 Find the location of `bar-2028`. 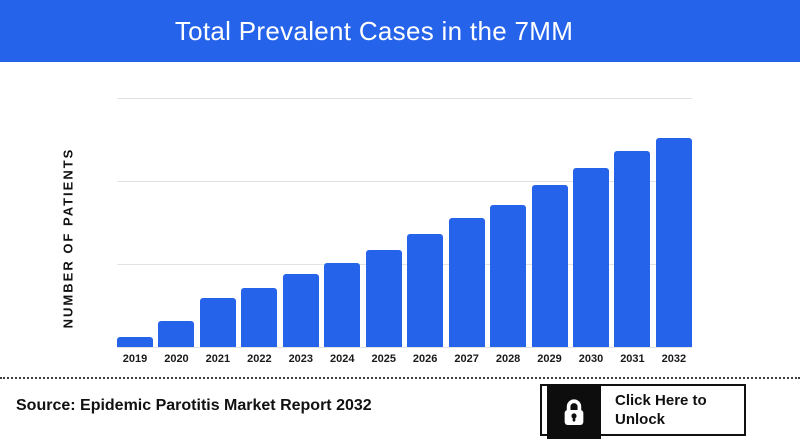

bar-2028 is located at coordinates (508, 276).